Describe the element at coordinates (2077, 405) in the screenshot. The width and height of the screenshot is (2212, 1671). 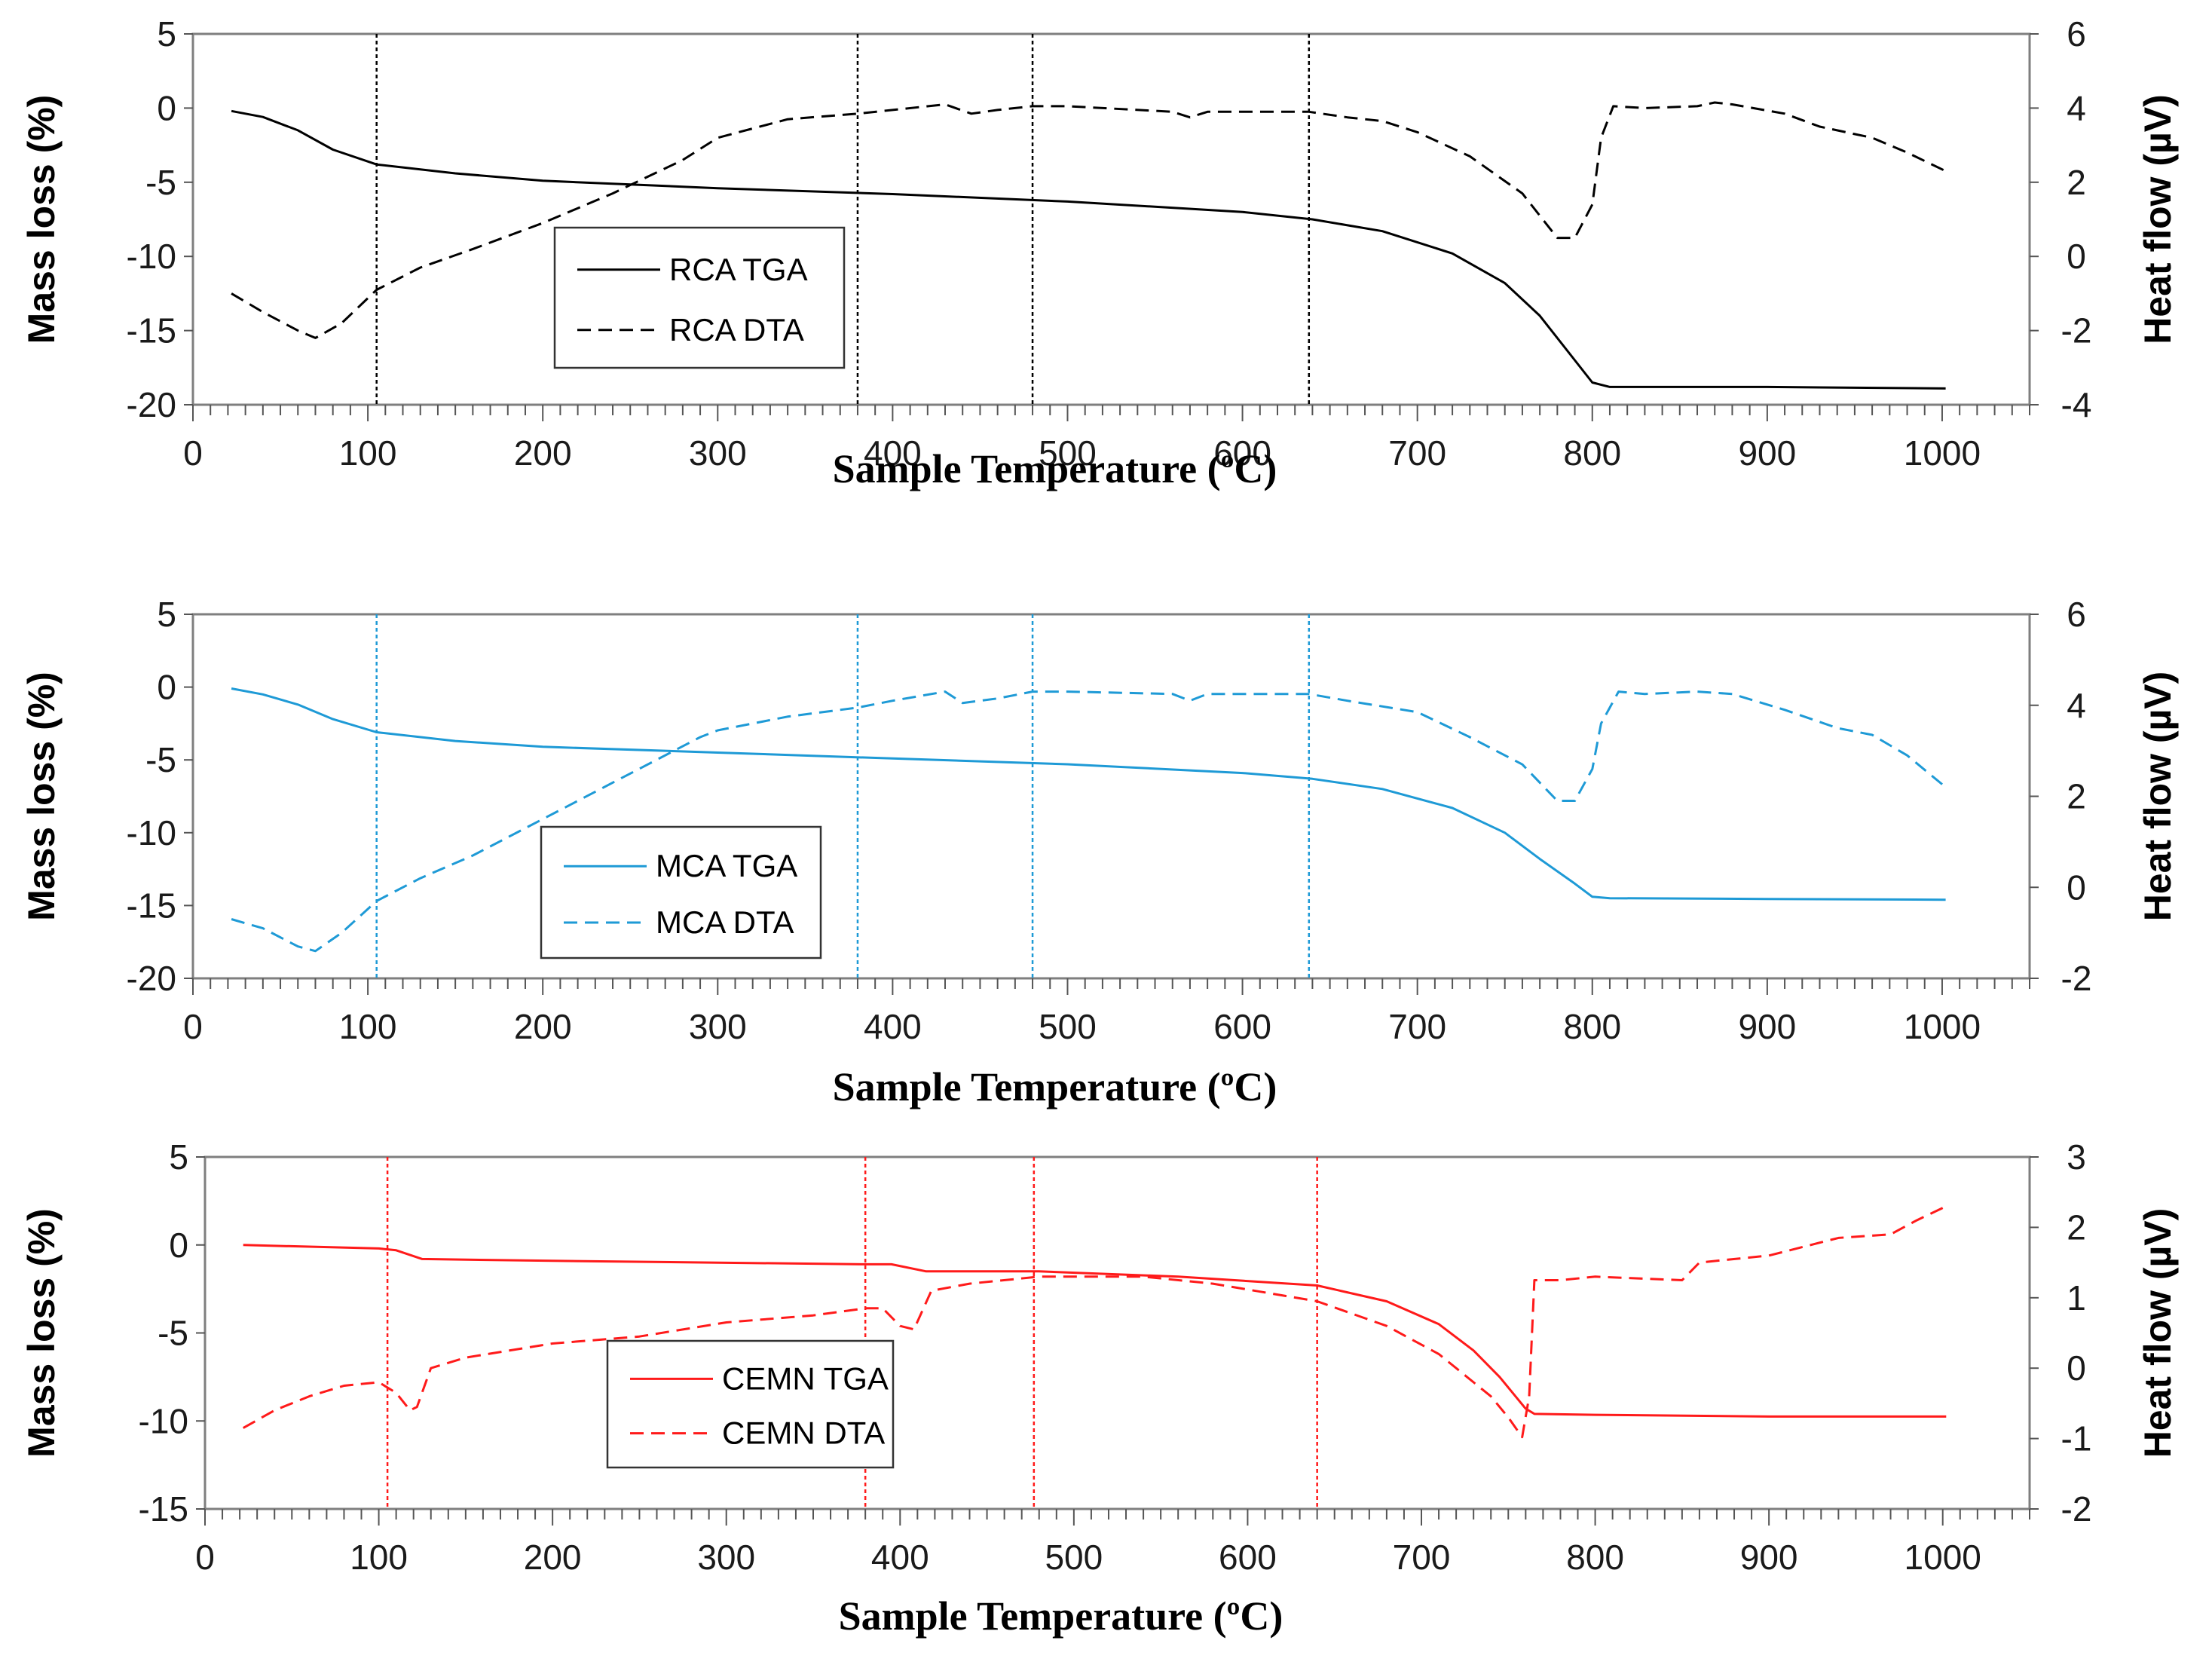
I see `y2-tick-label: -4` at that location.